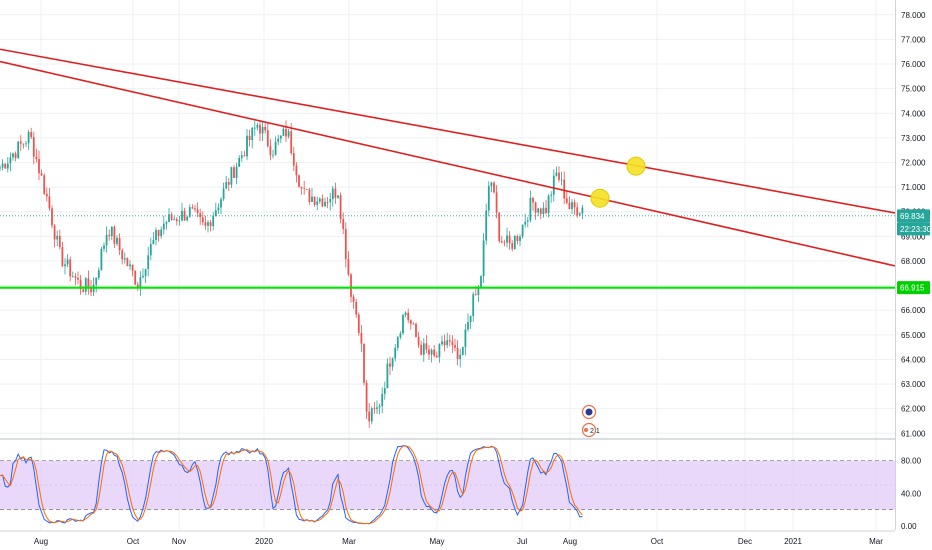 The height and width of the screenshot is (550, 932). What do you see at coordinates (913, 187) in the screenshot?
I see `price-tick-label: 71.000` at bounding box center [913, 187].